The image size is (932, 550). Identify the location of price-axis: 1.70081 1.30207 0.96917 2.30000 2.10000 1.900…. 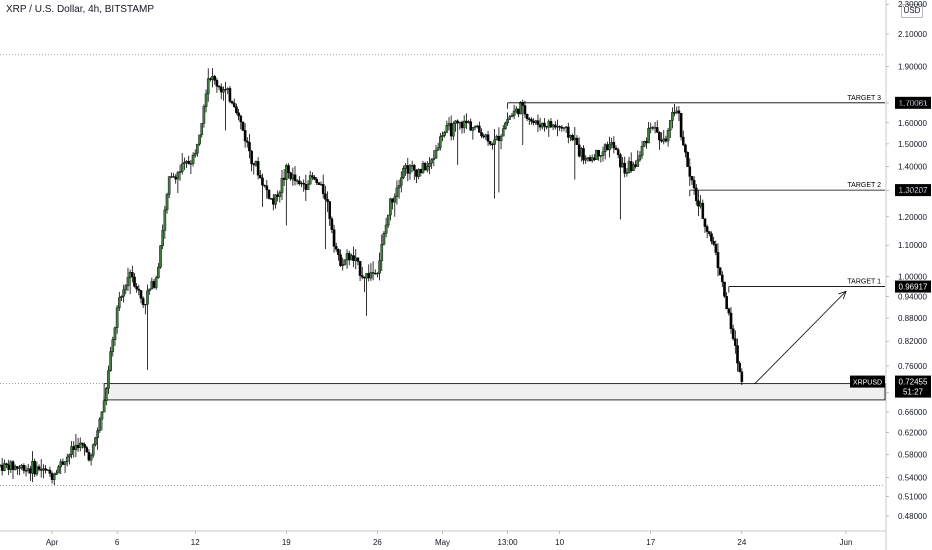
(890, 275).